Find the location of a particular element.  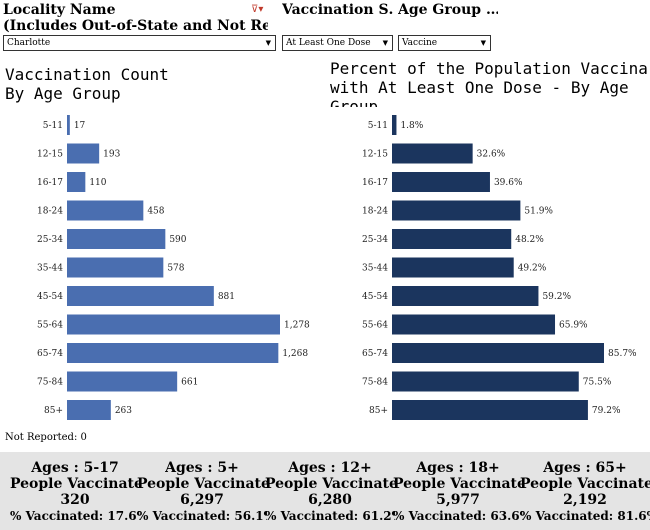

data-label: 110 is located at coordinates (97, 183).